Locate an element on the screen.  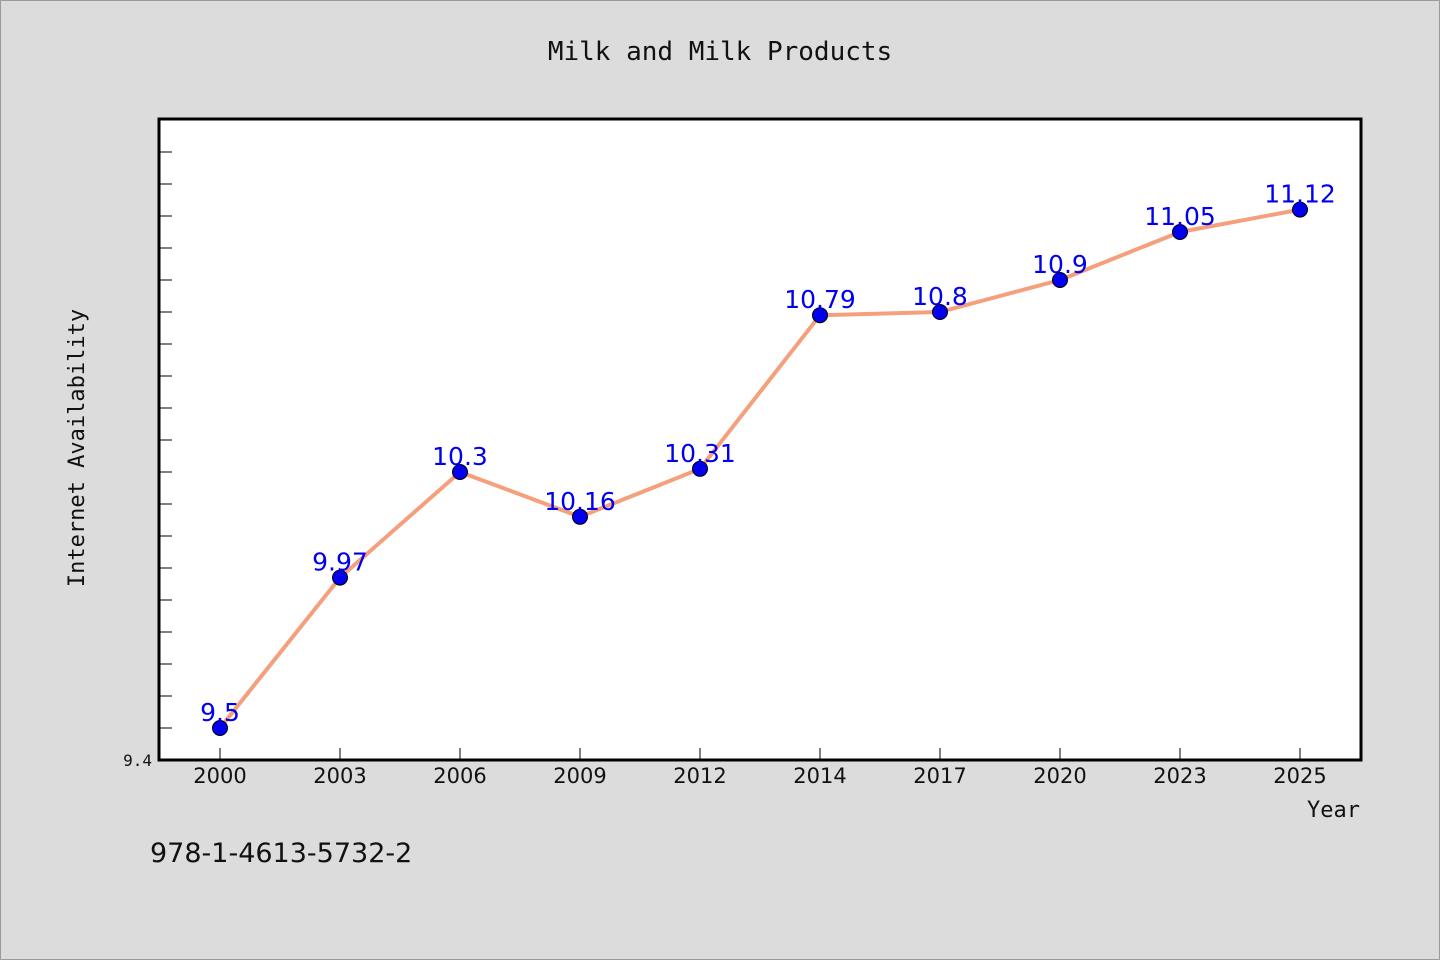
data-label: 10.79 is located at coordinates (820, 299).